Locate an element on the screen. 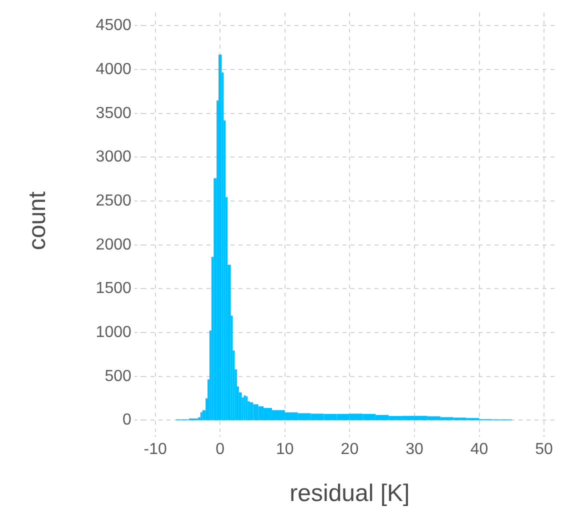  y-axis-title: count is located at coordinates (38, 220).